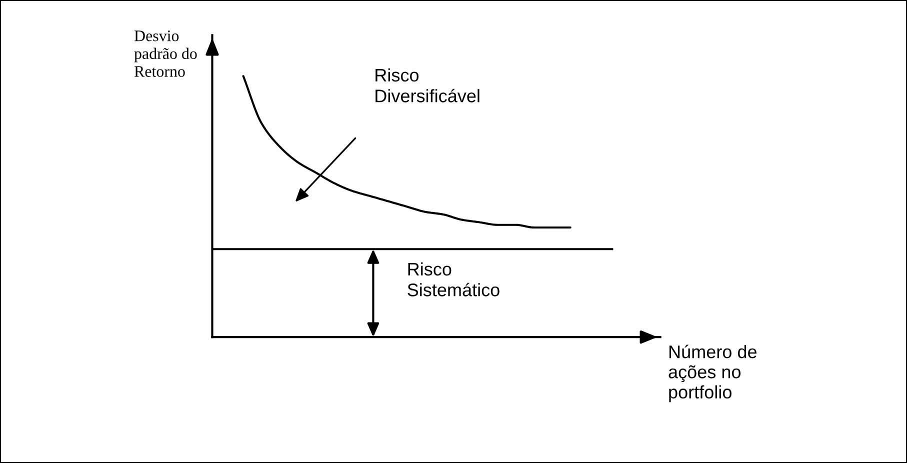  What do you see at coordinates (428, 85) in the screenshot?
I see `annotation: Risco Diversificável` at bounding box center [428, 85].